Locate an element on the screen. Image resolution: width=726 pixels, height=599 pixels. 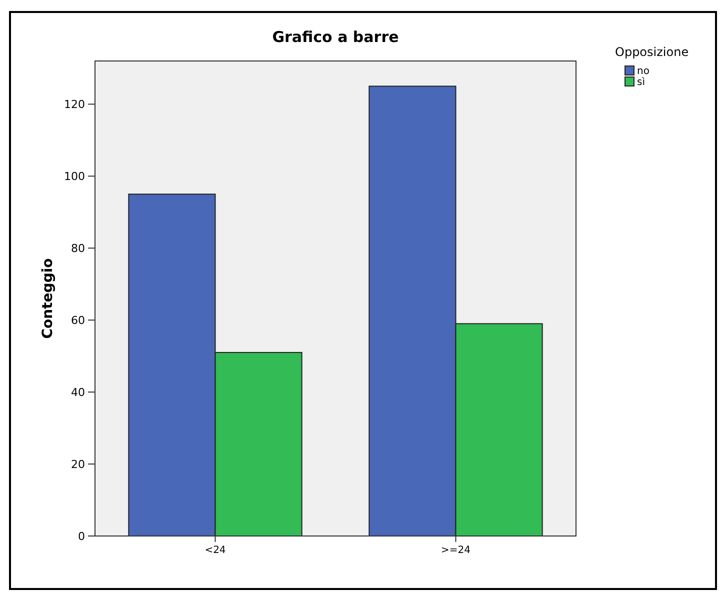
y-tick-label: 20 is located at coordinates (78, 464).